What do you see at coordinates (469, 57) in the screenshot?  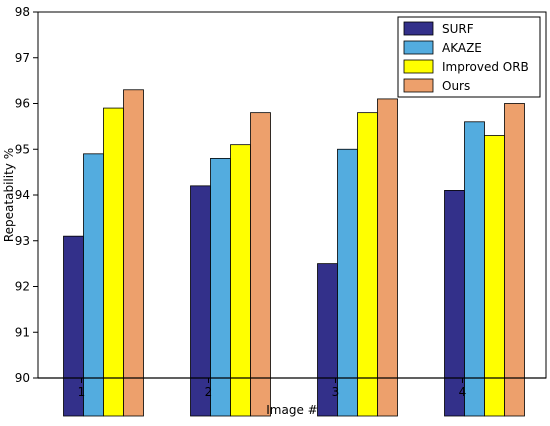 I see `legend: SURF AKAZE Improved ORB Ours` at bounding box center [469, 57].